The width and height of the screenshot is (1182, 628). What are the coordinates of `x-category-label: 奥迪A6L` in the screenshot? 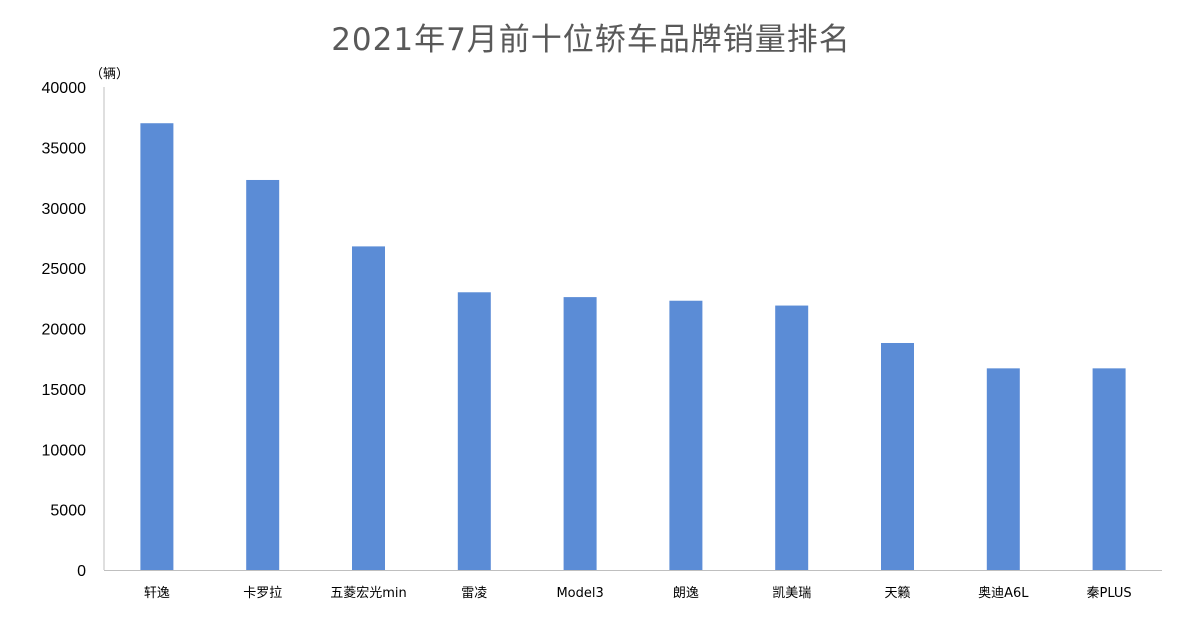 It's located at (1003, 593).